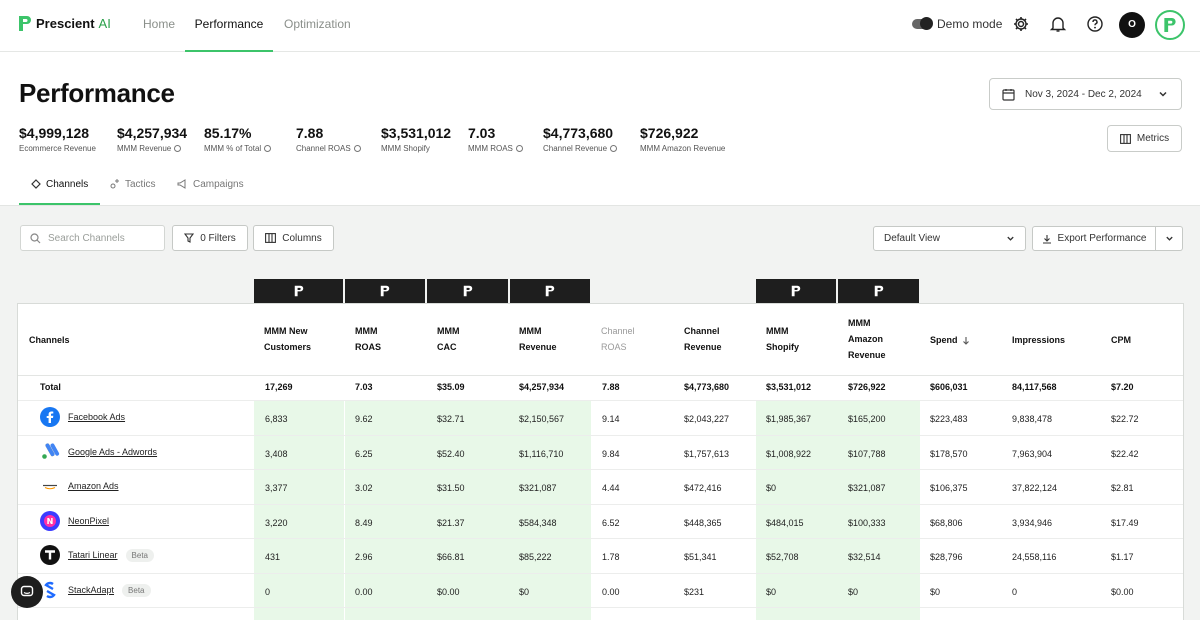 This screenshot has height=620, width=1200. What do you see at coordinates (683, 148) in the screenshot?
I see `kpi-label: MMM Amazon Revenue` at bounding box center [683, 148].